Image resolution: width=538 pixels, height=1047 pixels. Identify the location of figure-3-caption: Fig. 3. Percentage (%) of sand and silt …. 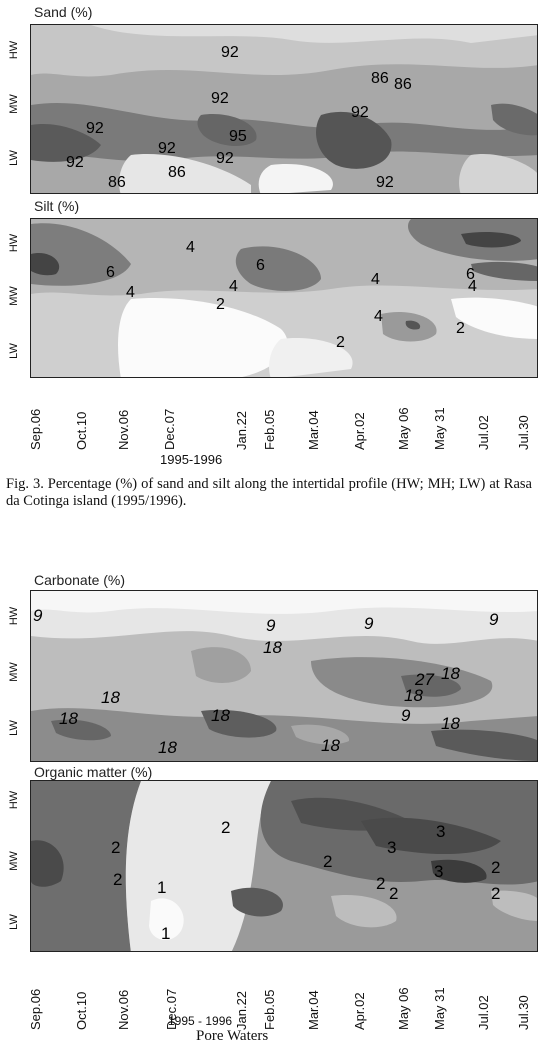
(269, 492).